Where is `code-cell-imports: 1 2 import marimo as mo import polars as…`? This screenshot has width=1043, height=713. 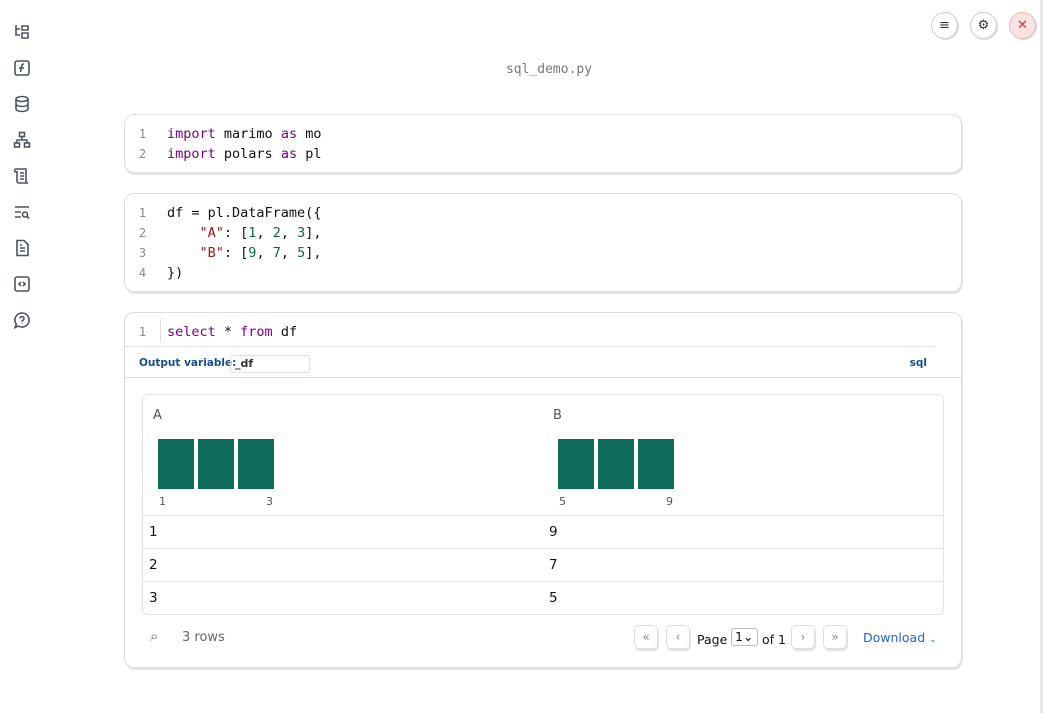 code-cell-imports: 1 2 import marimo as mo import polars as… is located at coordinates (543, 143).